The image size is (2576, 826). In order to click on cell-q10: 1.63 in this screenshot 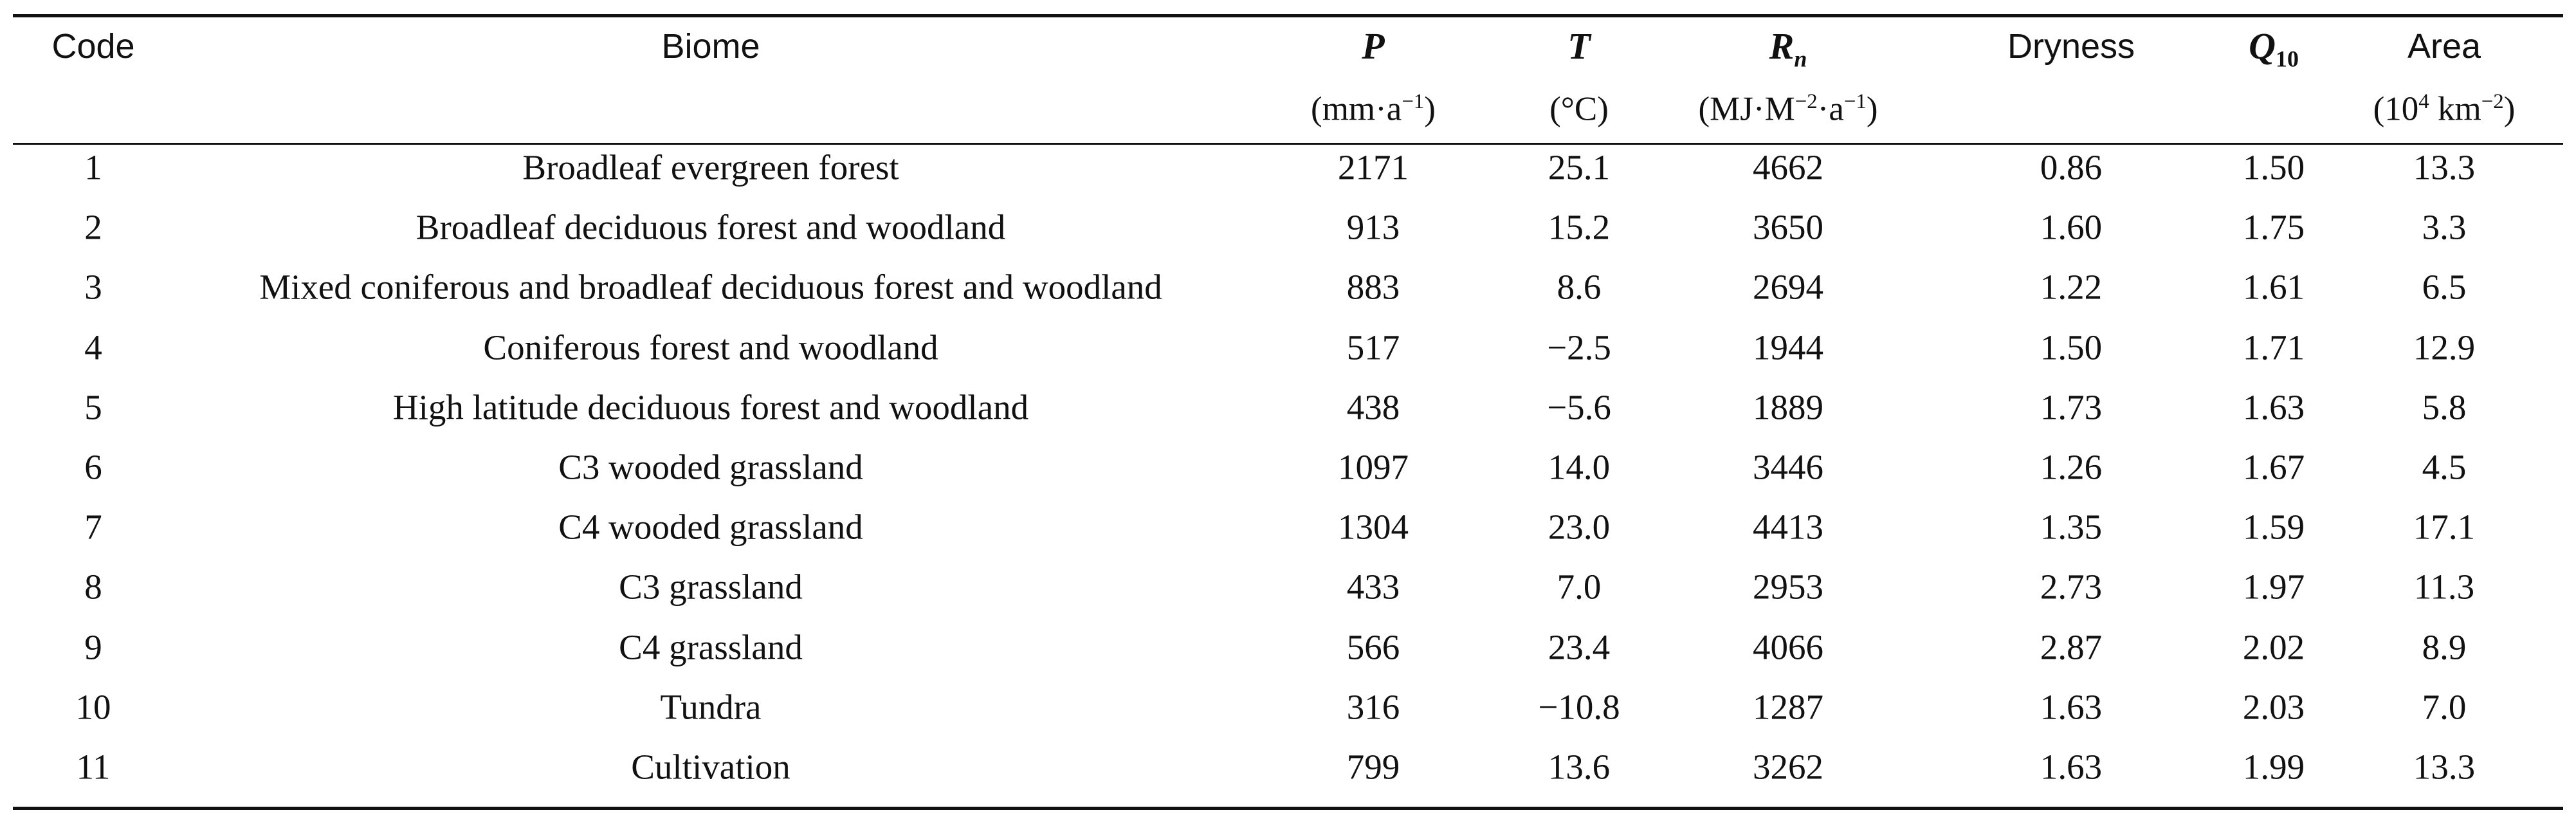, I will do `click(2273, 407)`.